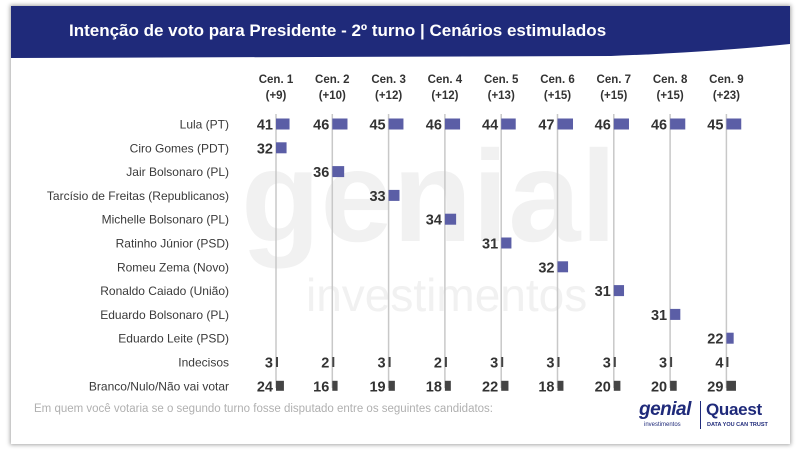 The height and width of the screenshot is (450, 800). Describe the element at coordinates (501, 80) in the screenshot. I see `scenario-header: Cen. 5` at that location.